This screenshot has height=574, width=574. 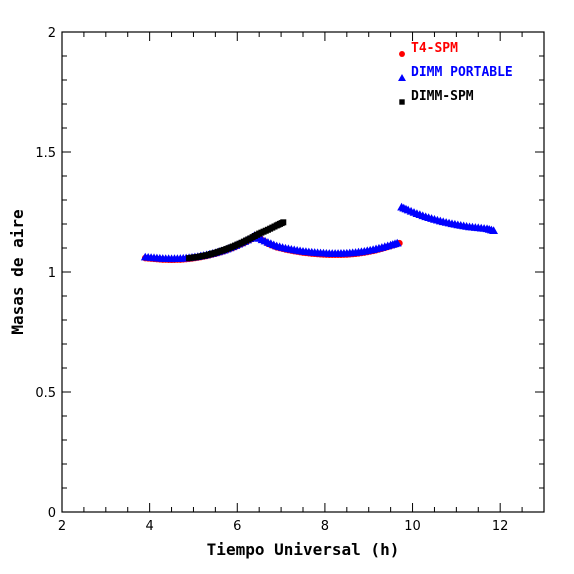 I want to click on y-tick-label: 1, so click(x=52, y=273).